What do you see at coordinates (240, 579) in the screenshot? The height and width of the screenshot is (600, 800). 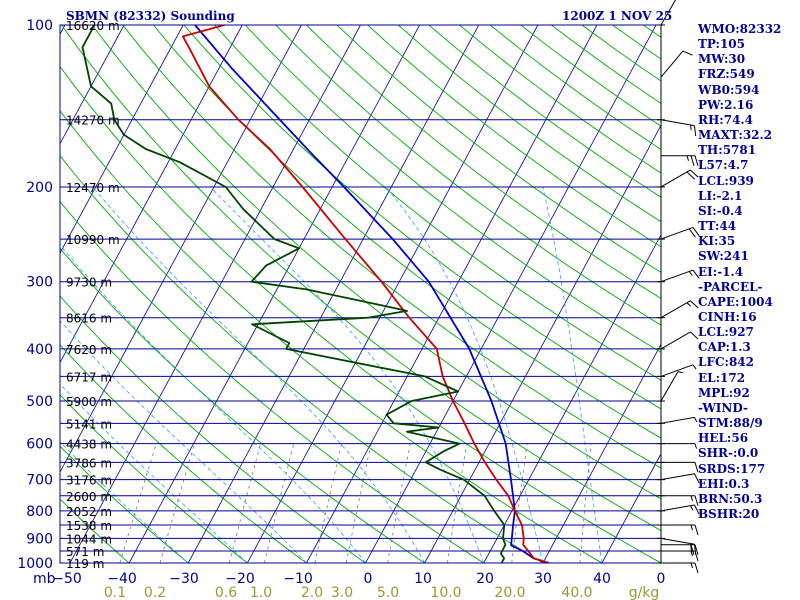 I see `temp-tick-label: −20` at bounding box center [240, 579].